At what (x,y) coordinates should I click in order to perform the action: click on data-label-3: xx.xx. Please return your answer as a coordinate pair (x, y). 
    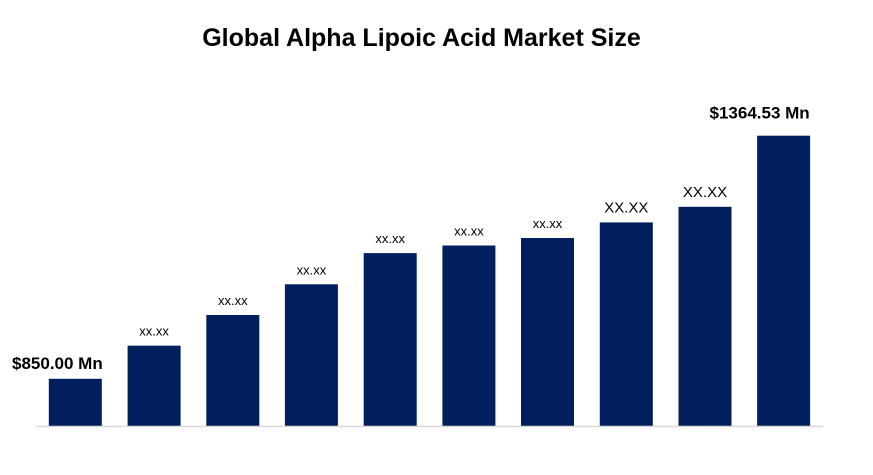
    Looking at the image, I should click on (233, 300).